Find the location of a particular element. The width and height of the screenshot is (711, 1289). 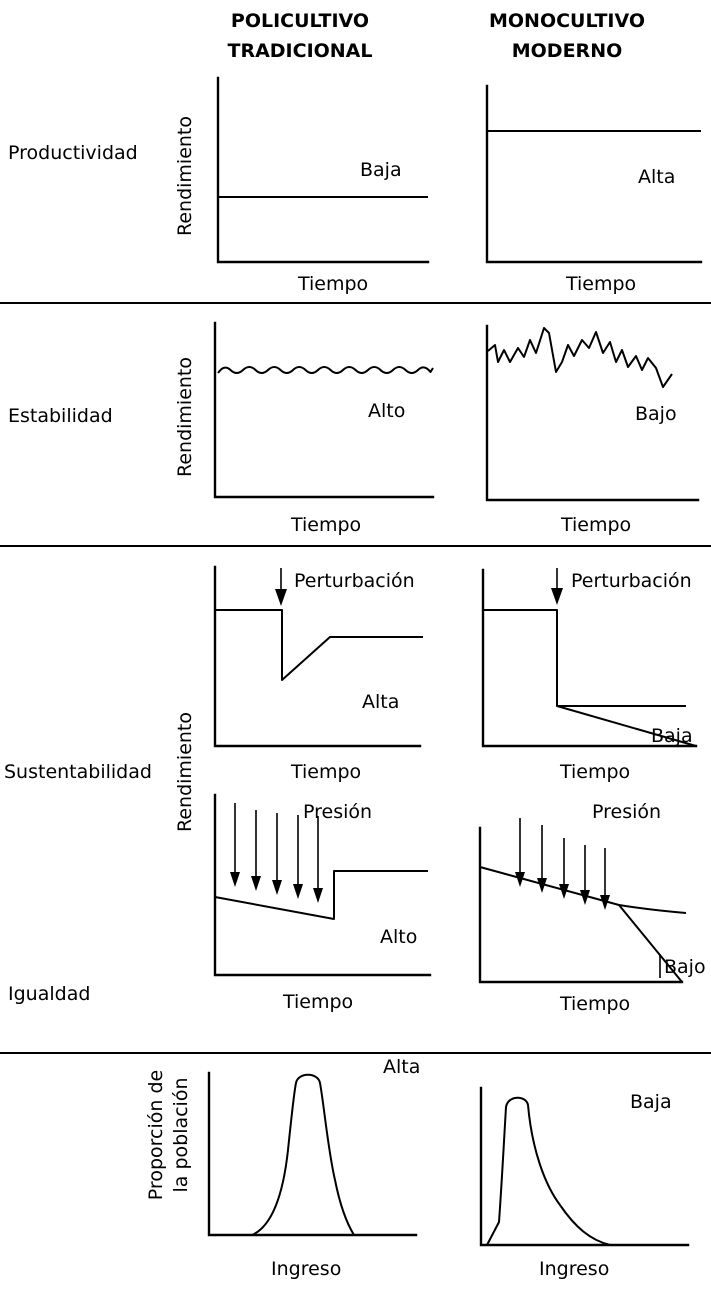

chart-disturbance-modern: Perturbación Baja Tiempo is located at coordinates (589, 675).